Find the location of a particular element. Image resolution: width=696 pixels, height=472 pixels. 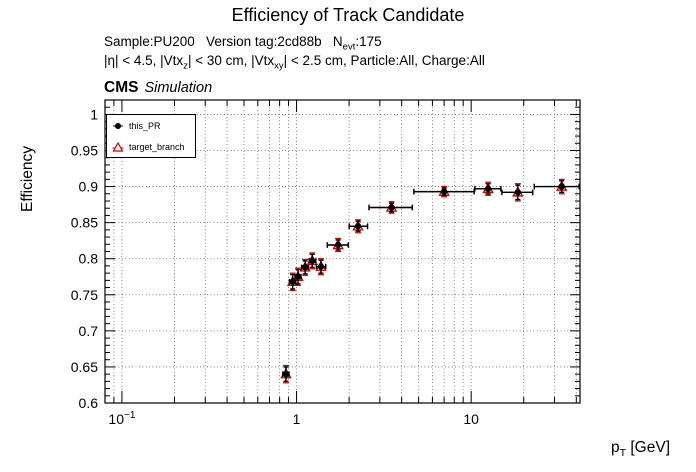

subtitle-text: | < 30 cm, |Vtx is located at coordinates (231, 60).